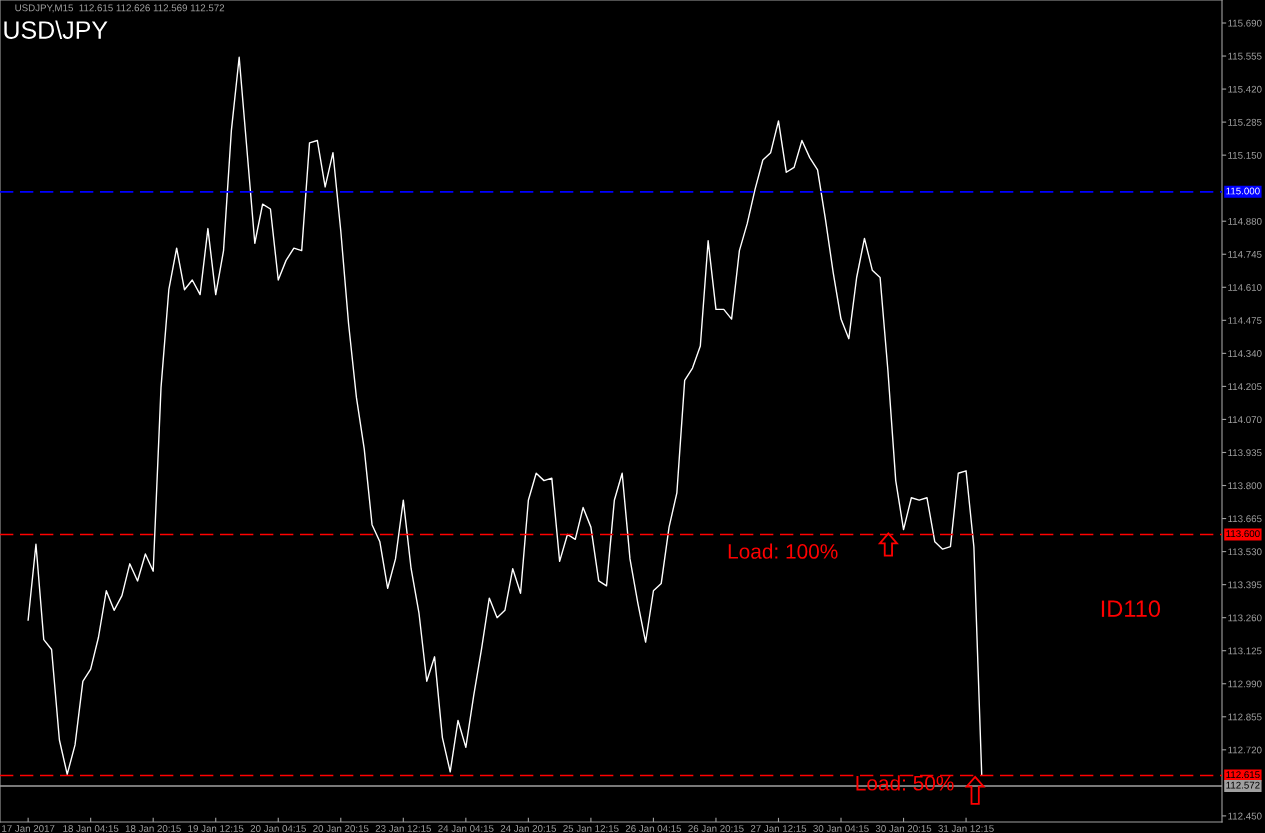 The height and width of the screenshot is (833, 1265). What do you see at coordinates (966, 828) in the screenshot?
I see `x-tick-label: 31 Jan 12:15` at bounding box center [966, 828].